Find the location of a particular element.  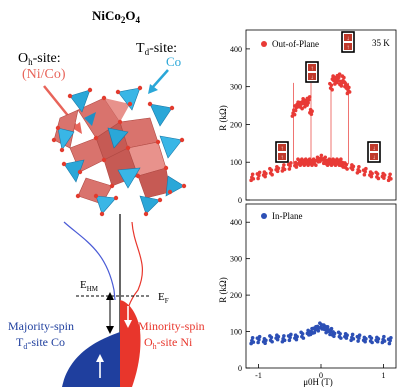

spin-box-left: ↑ ↑ is located at coordinates (282, 152).